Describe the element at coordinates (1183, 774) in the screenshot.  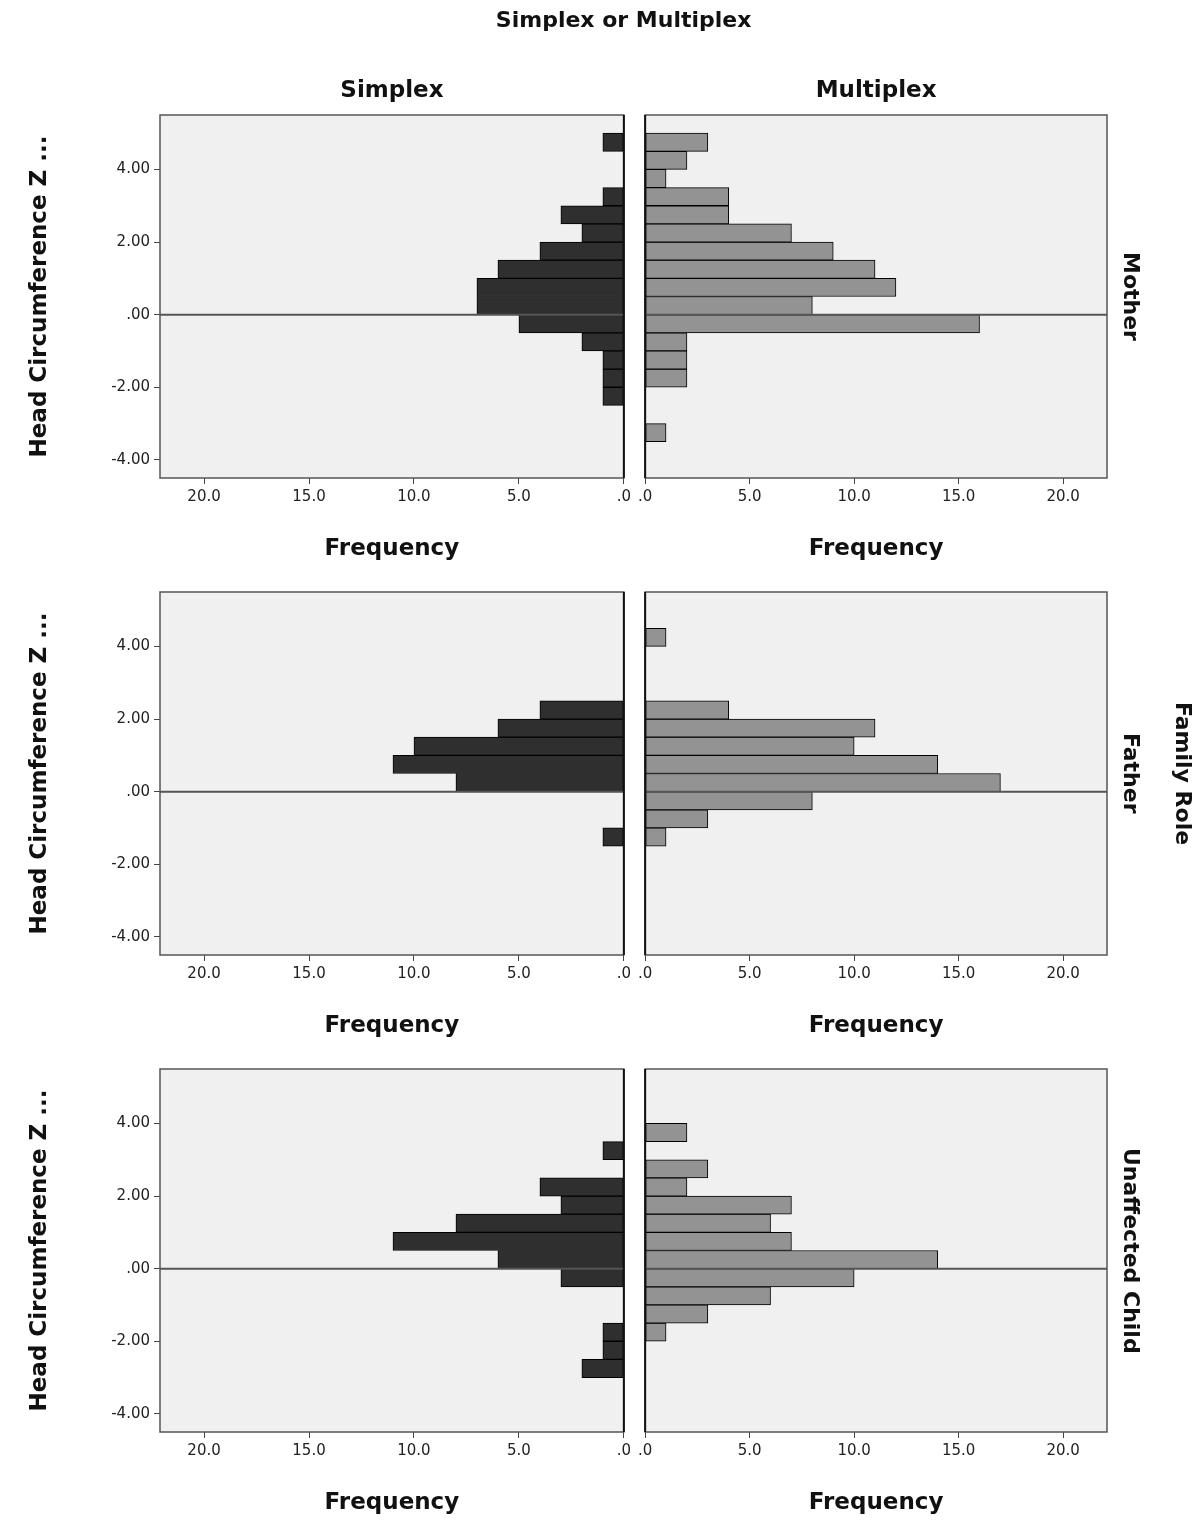
I see `text: Family Role` at that location.